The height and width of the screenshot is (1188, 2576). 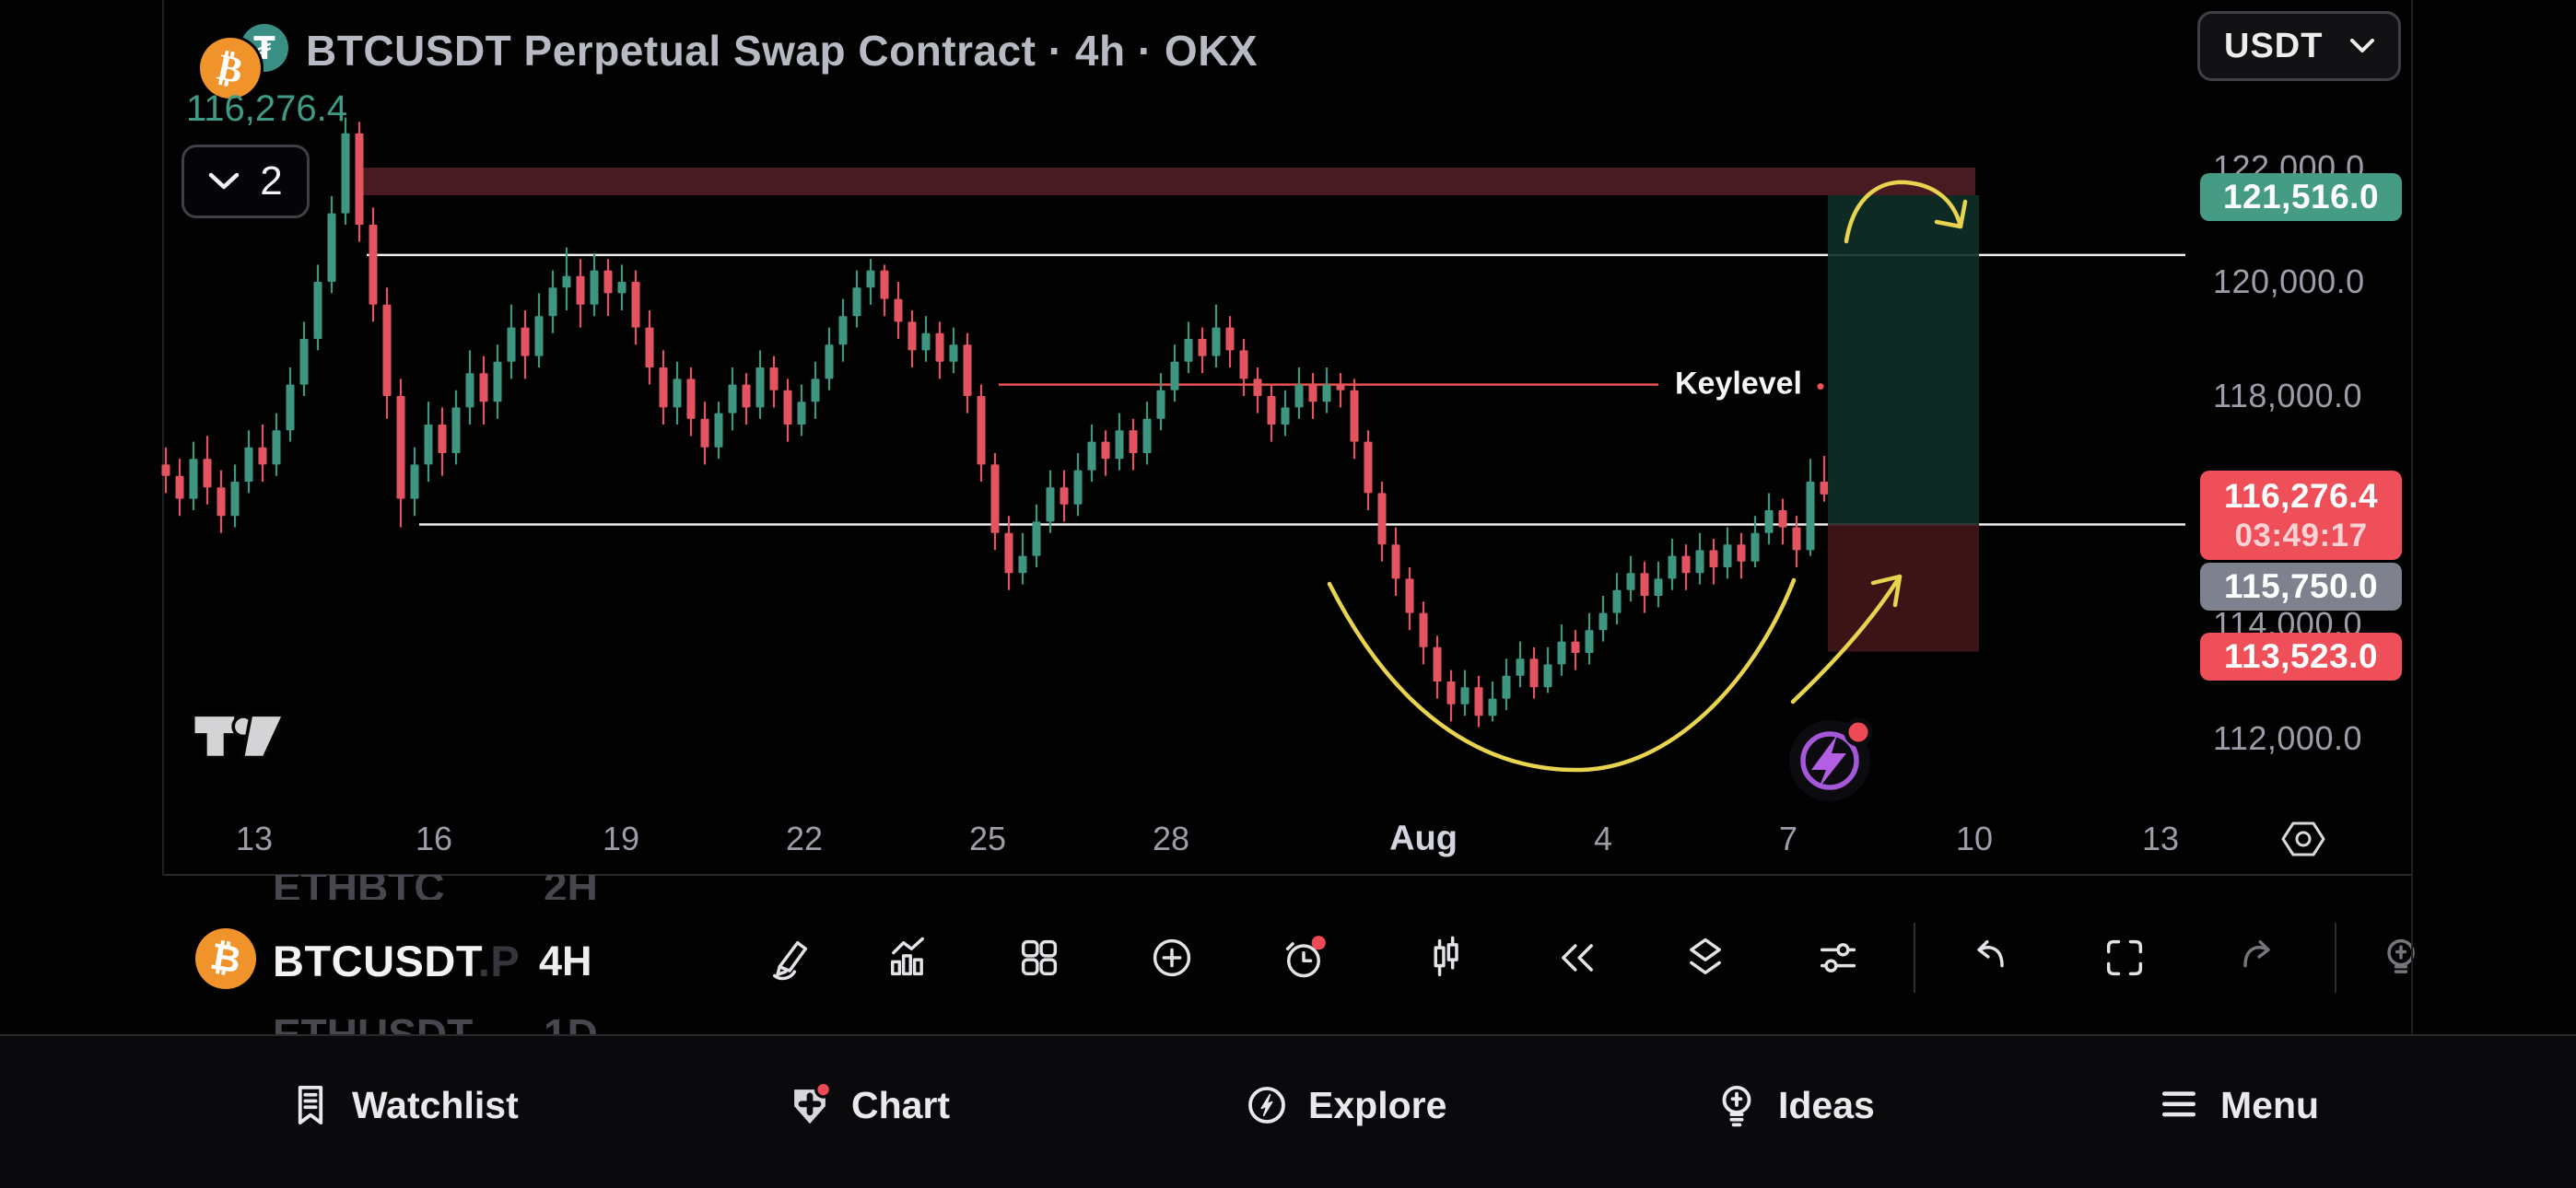 What do you see at coordinates (2287, 395) in the screenshot?
I see `price-axis-label: 118,000.0` at bounding box center [2287, 395].